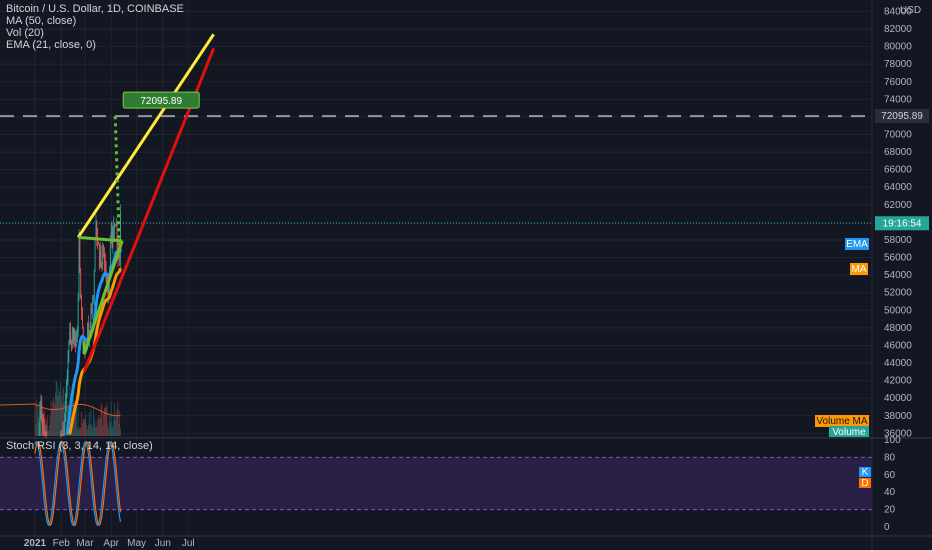  Describe the element at coordinates (898, 64) in the screenshot. I see `price-tick-label: 78000` at that location.